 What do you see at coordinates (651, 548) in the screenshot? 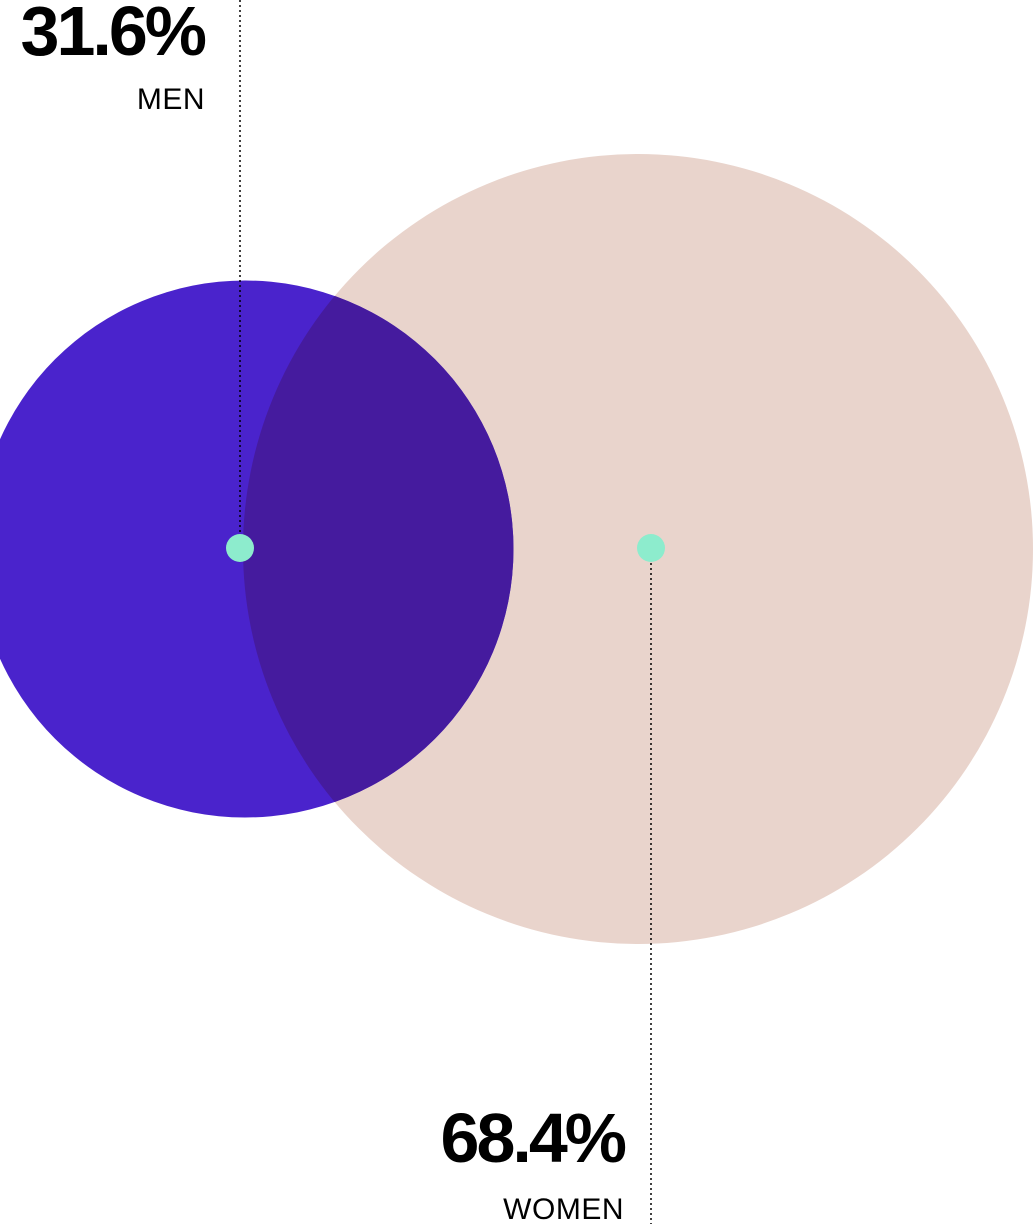
I see `women-center-marker` at bounding box center [651, 548].